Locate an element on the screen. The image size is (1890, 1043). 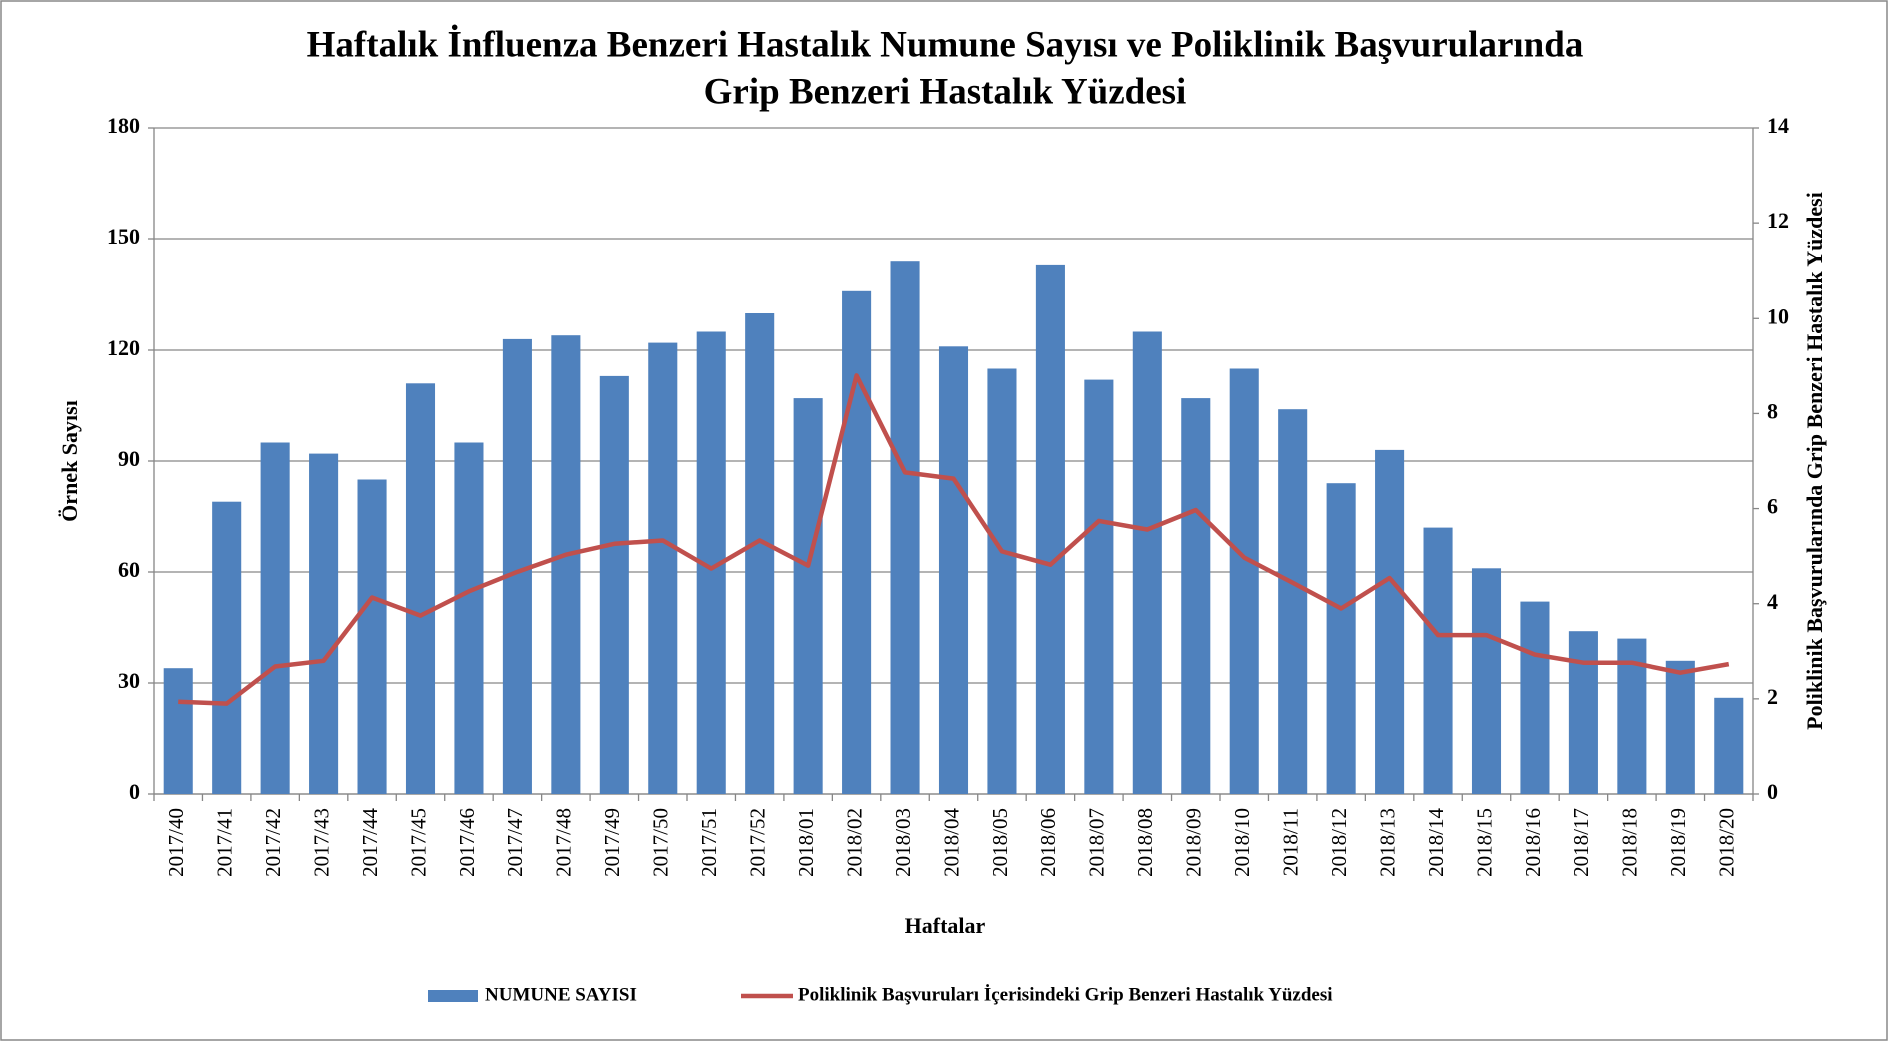
x-tick-label: 2017/42 is located at coordinates (273, 842).